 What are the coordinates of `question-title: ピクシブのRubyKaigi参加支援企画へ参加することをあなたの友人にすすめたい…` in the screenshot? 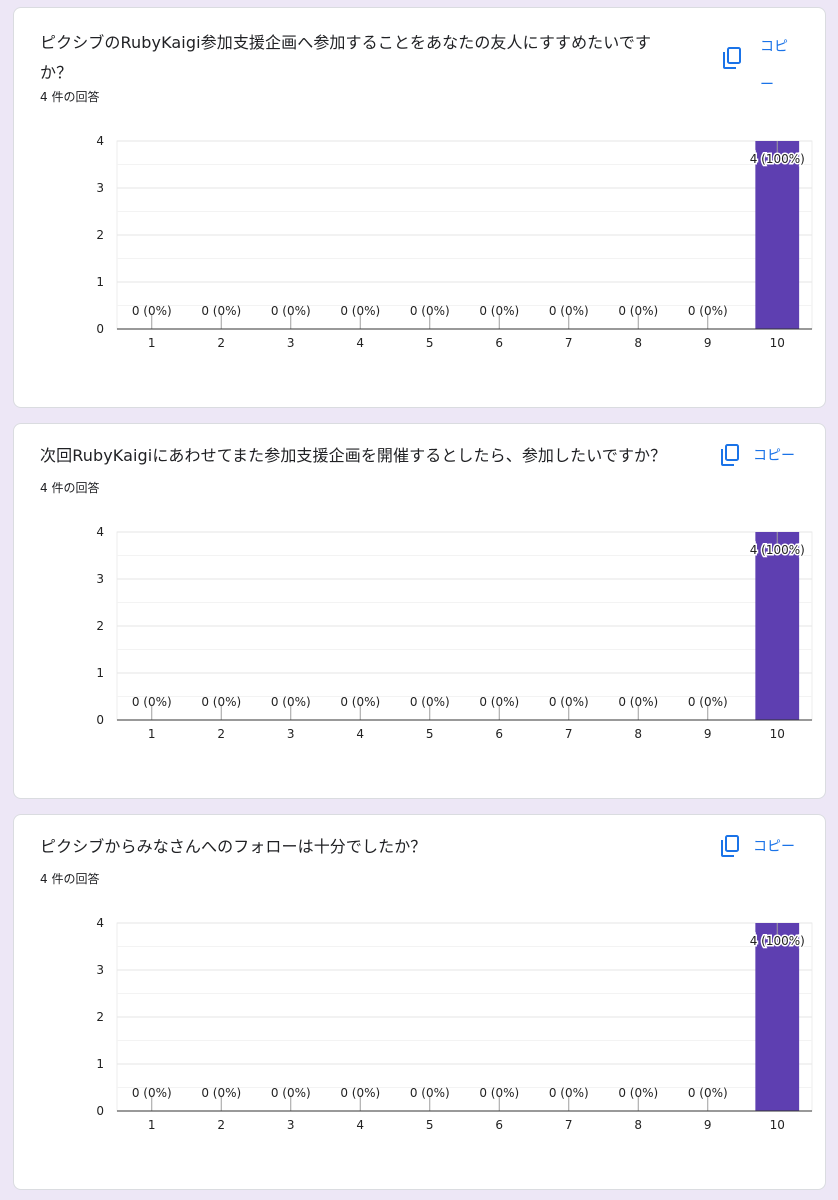 It's located at (346, 57).